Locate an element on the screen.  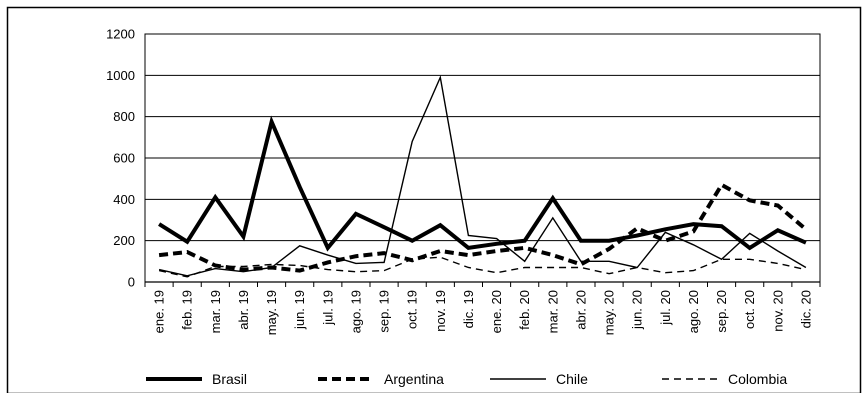
x-tick-label: ago. 19 is located at coordinates (355, 311).